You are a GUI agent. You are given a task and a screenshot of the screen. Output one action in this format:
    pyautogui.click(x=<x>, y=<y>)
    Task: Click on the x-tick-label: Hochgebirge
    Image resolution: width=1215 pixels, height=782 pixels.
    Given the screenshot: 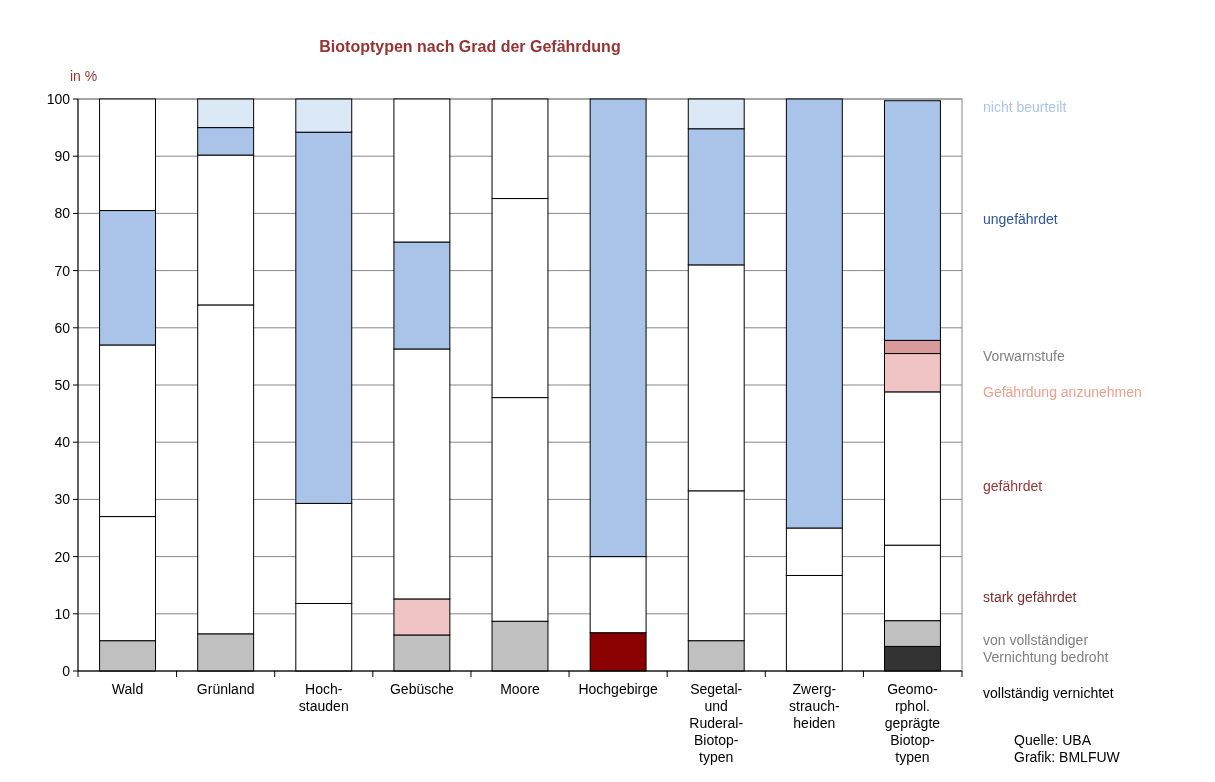 What is the action you would take?
    pyautogui.click(x=618, y=689)
    